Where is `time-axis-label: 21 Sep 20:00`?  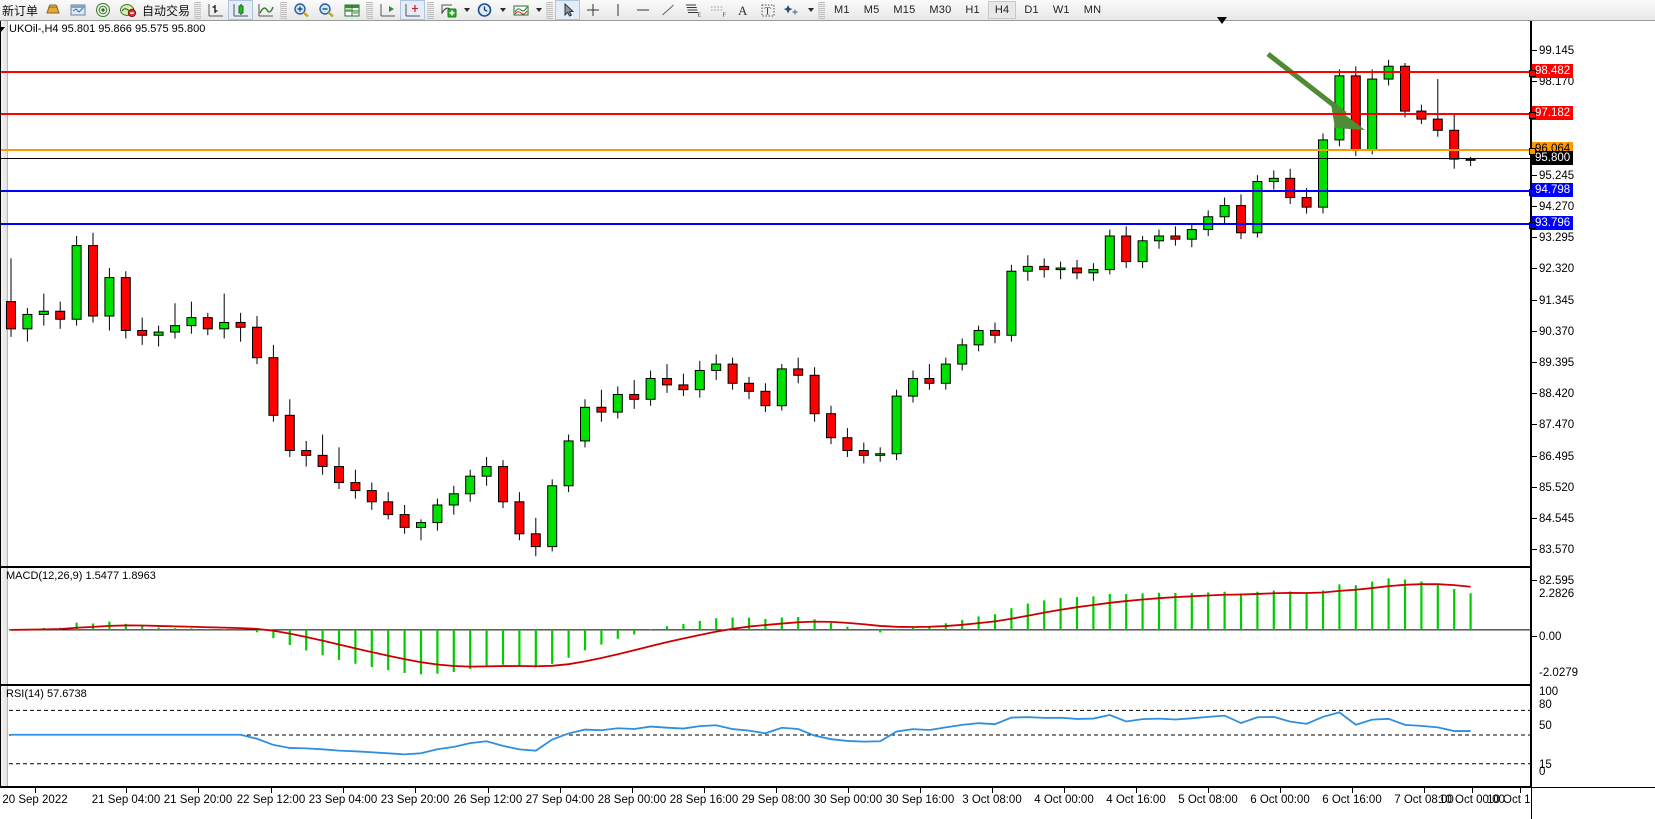 time-axis-label: 21 Sep 20:00 is located at coordinates (198, 800).